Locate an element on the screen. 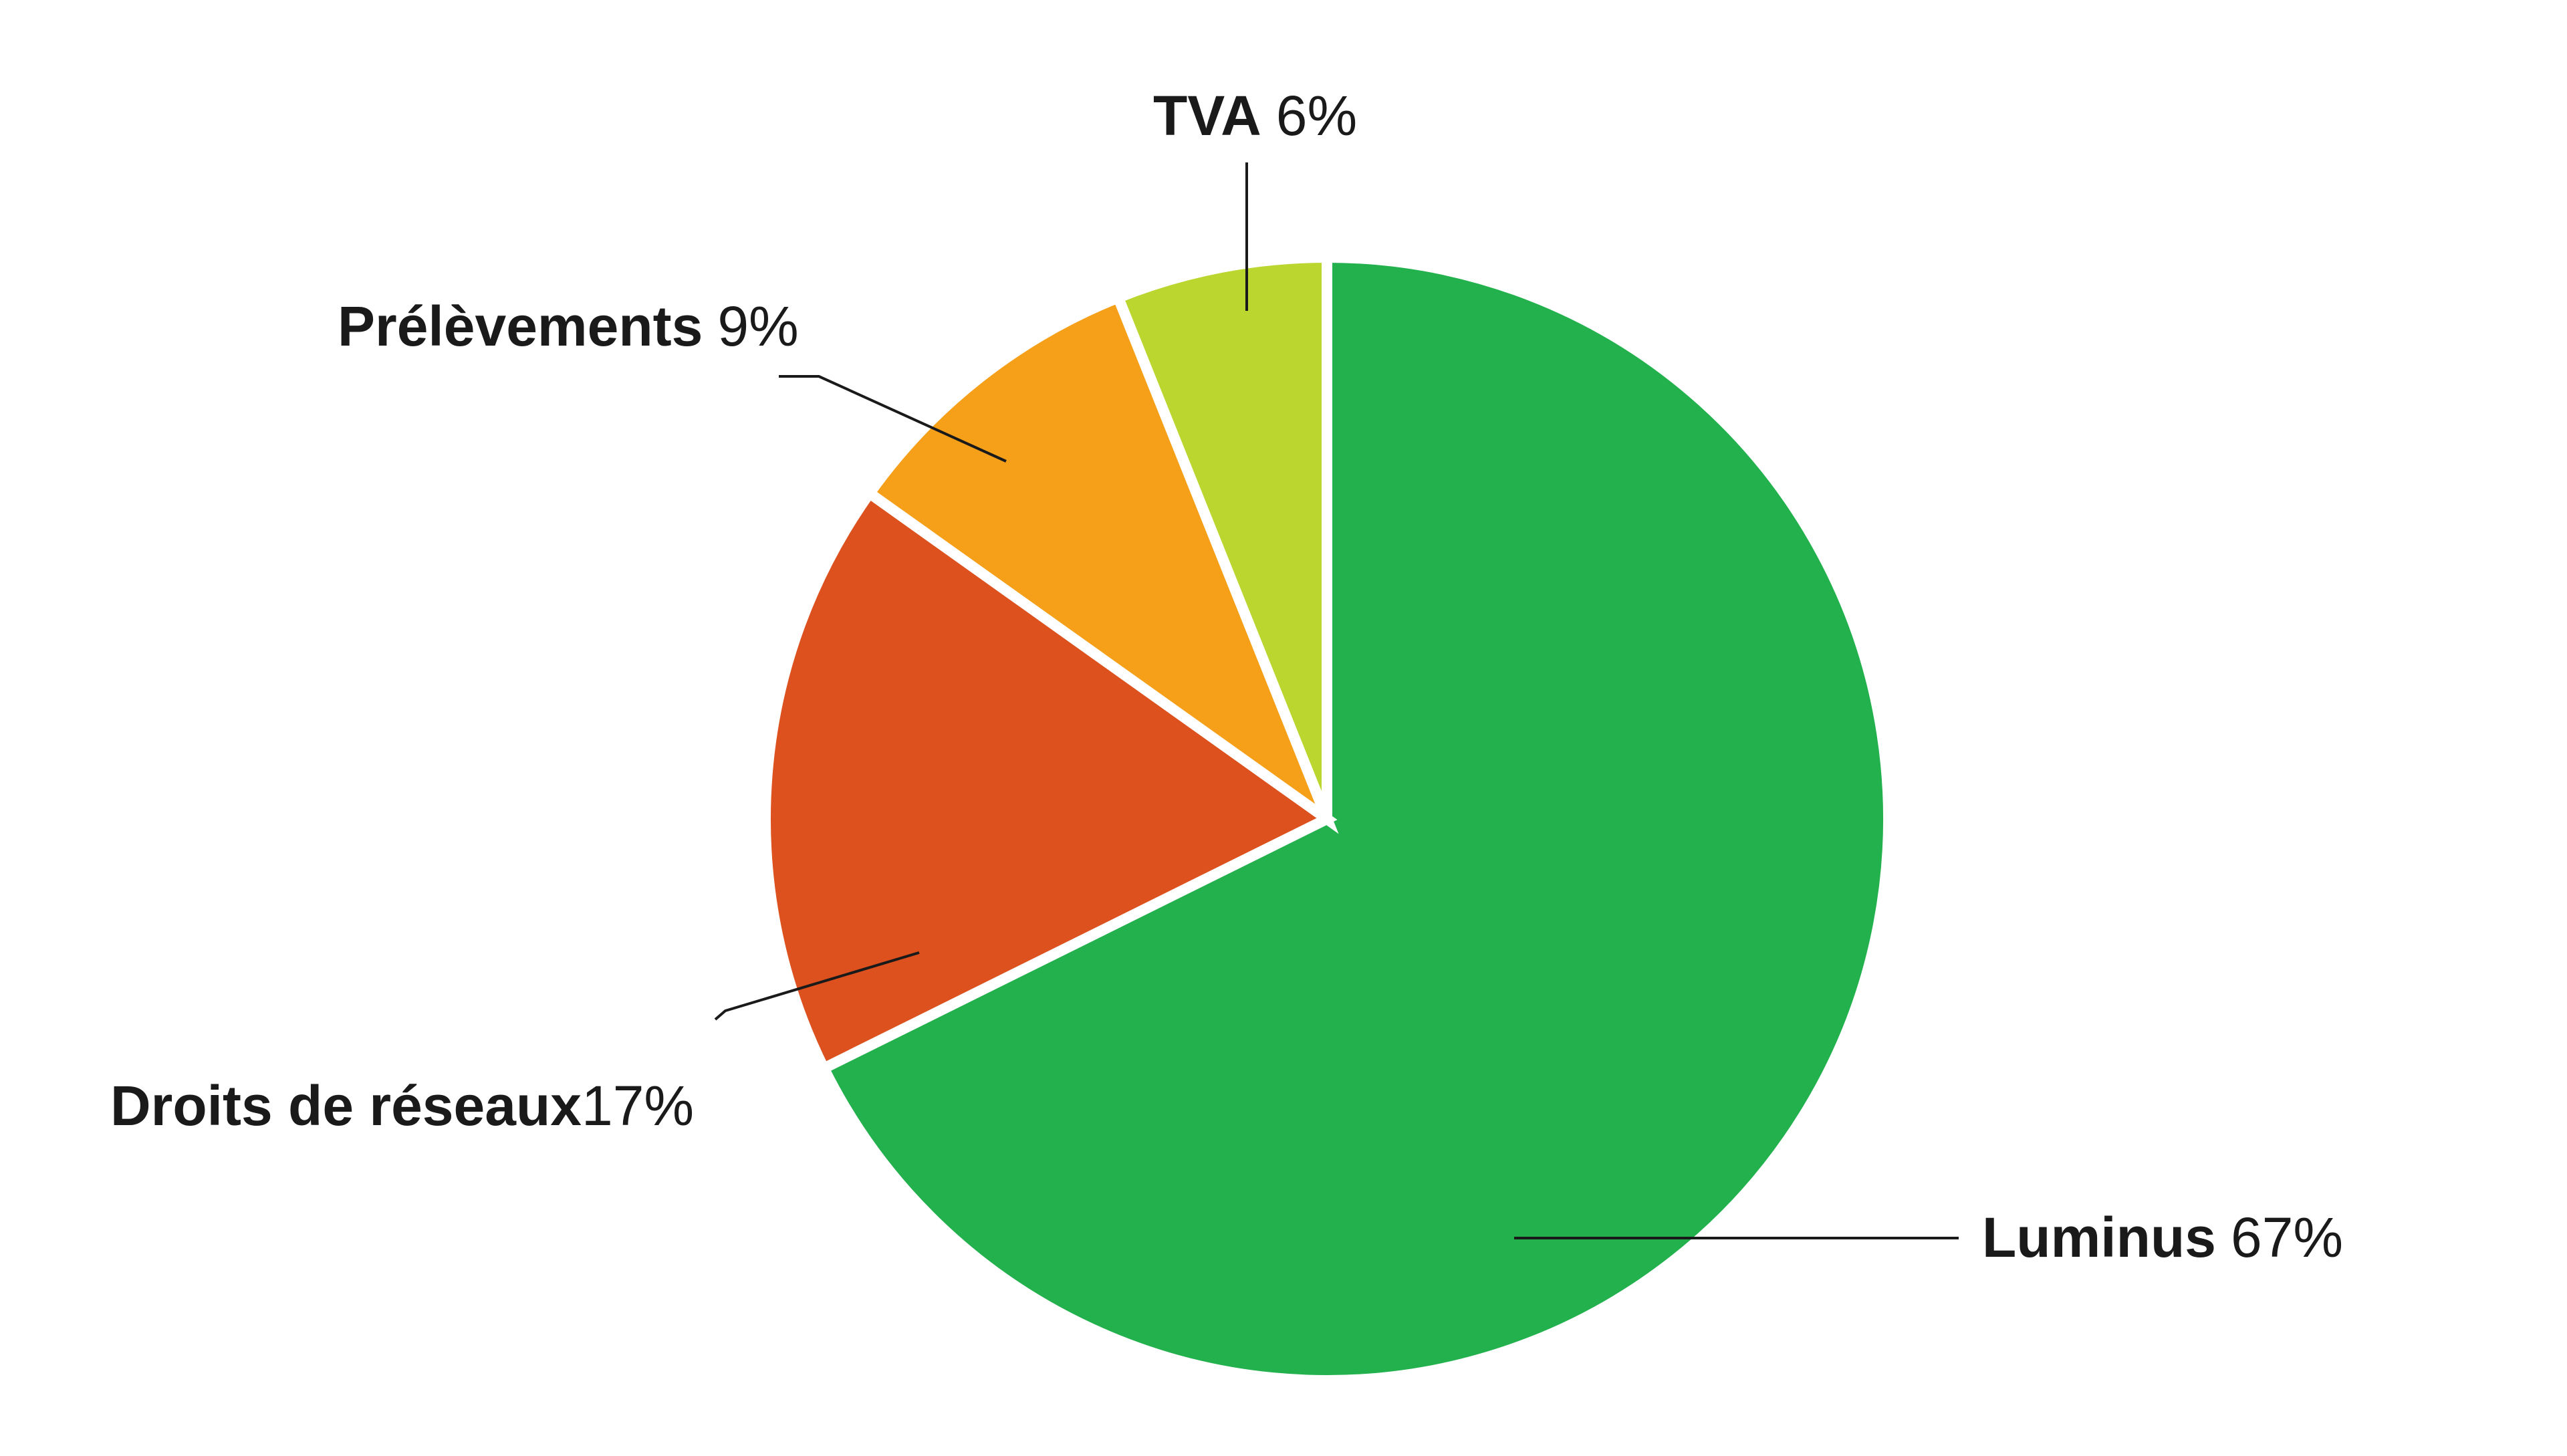  label-luminus: Luminus 67% is located at coordinates (2162, 1237).